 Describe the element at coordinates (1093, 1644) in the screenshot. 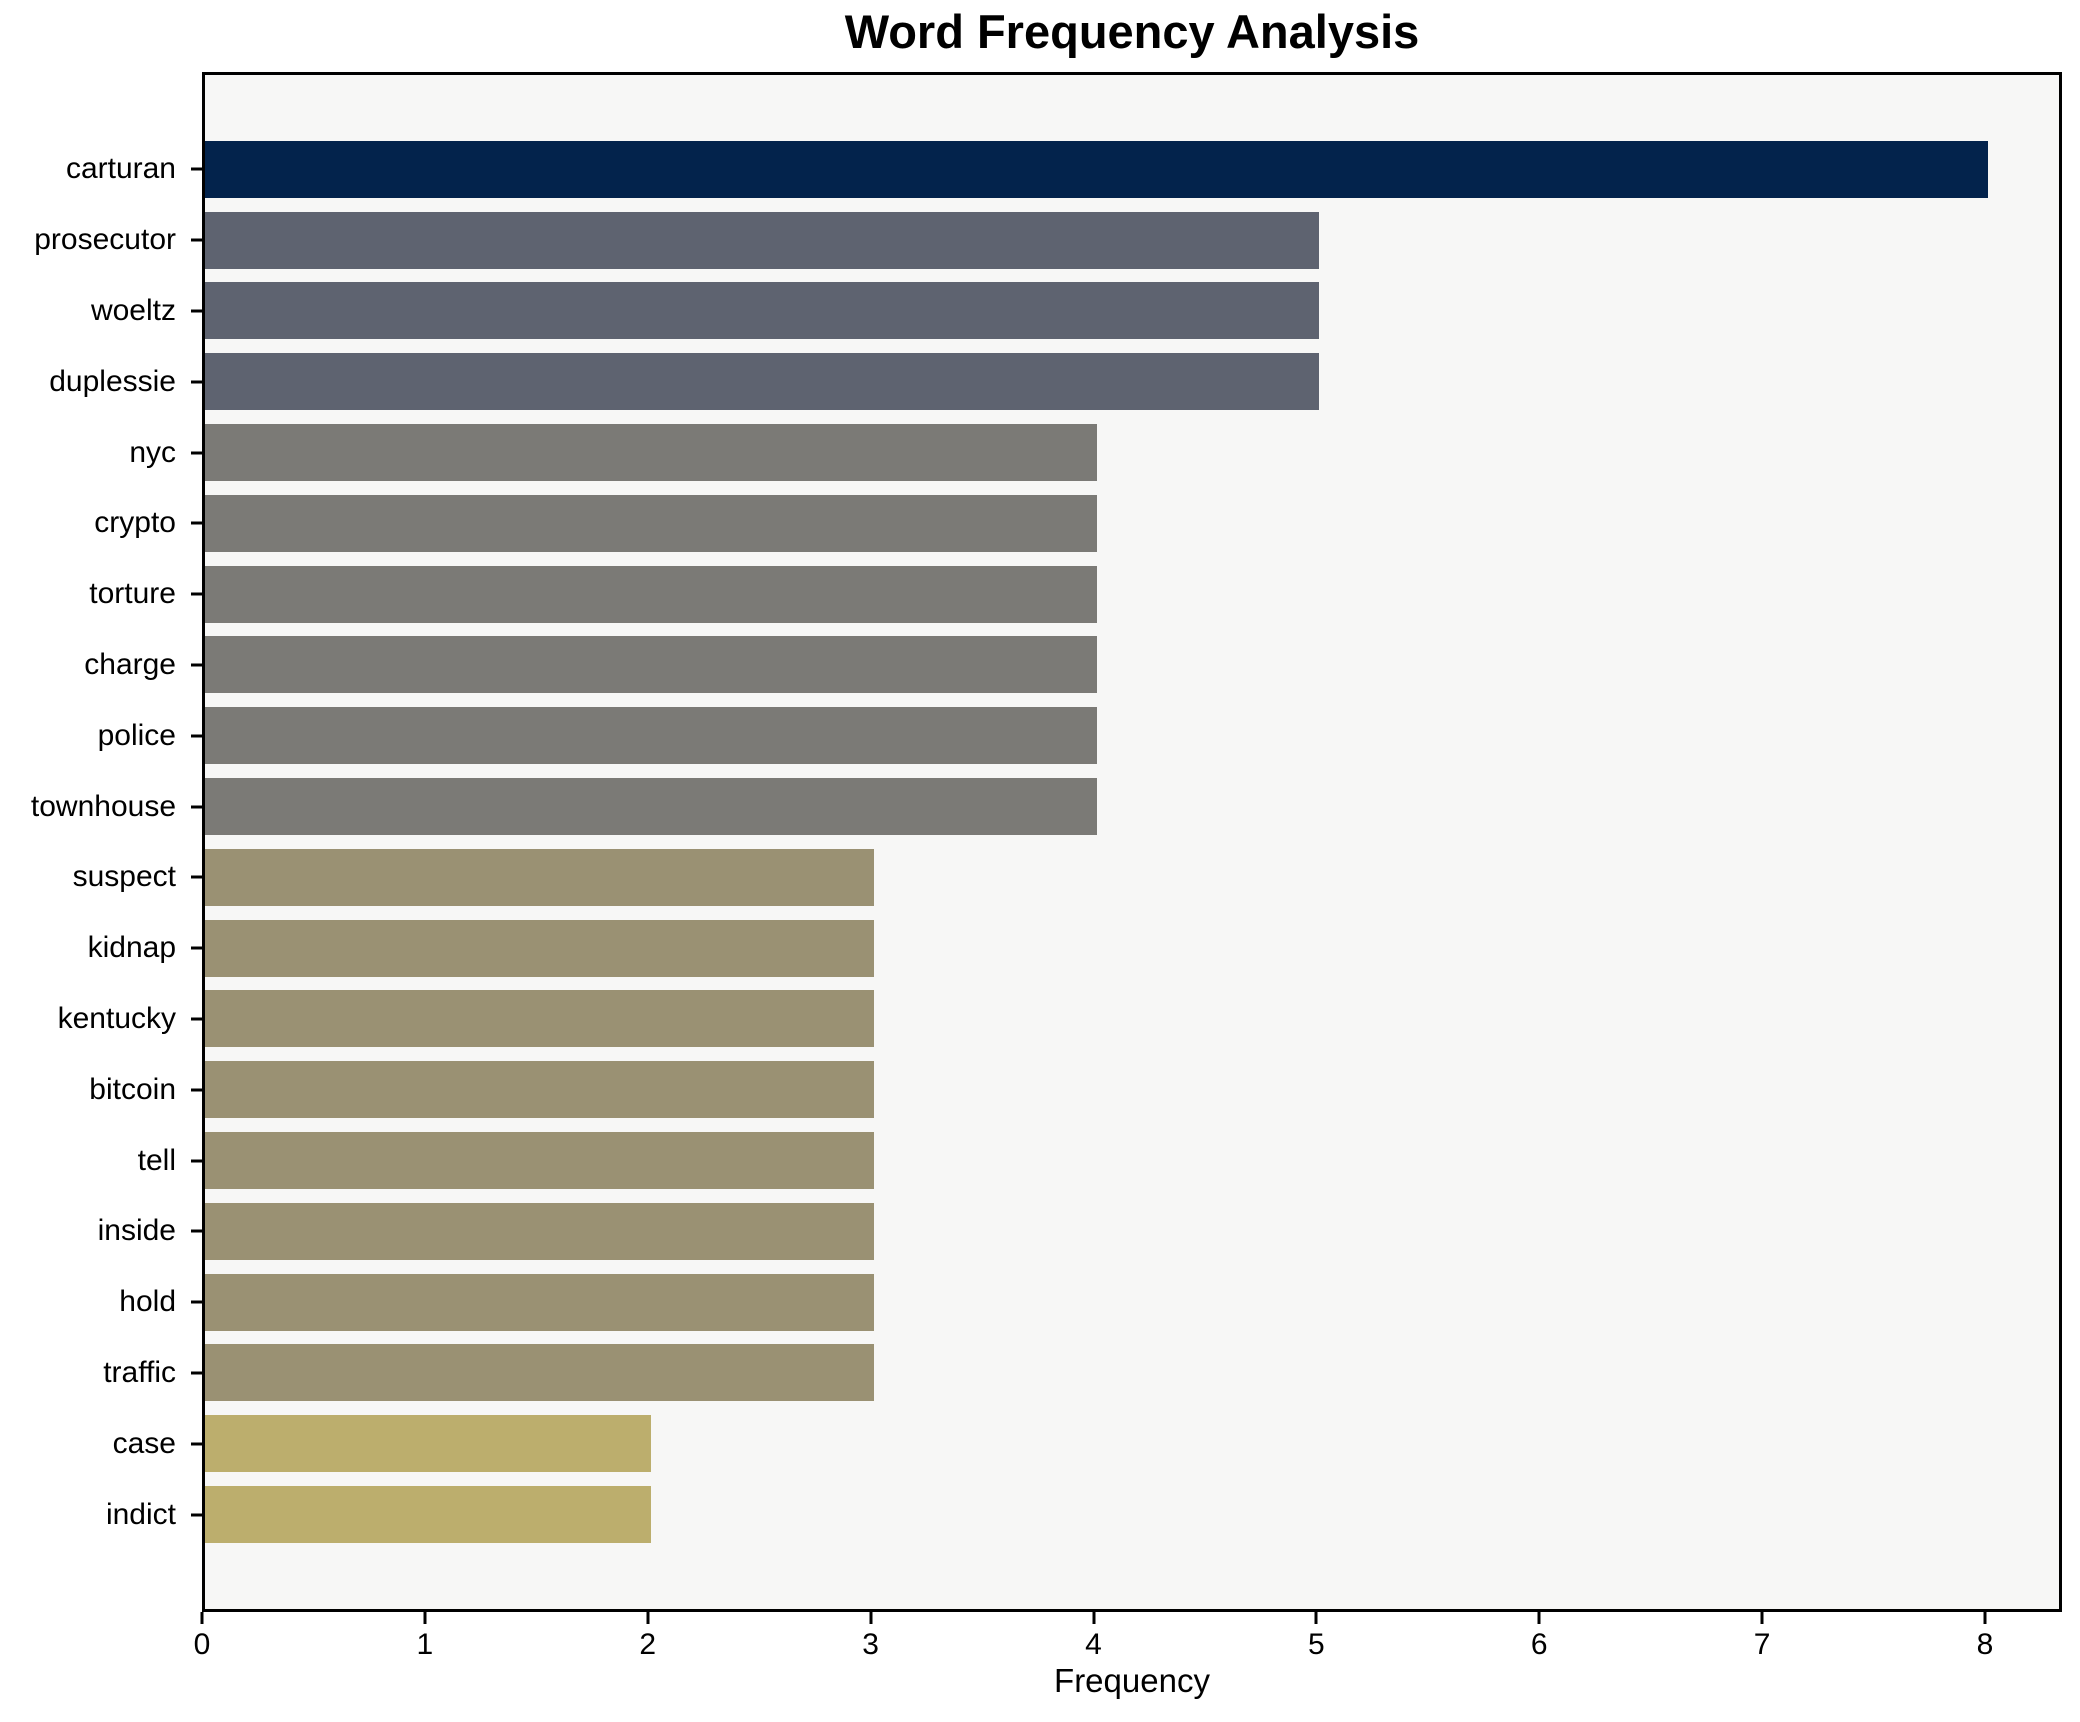

I see `x-tick-label-4: 4` at that location.